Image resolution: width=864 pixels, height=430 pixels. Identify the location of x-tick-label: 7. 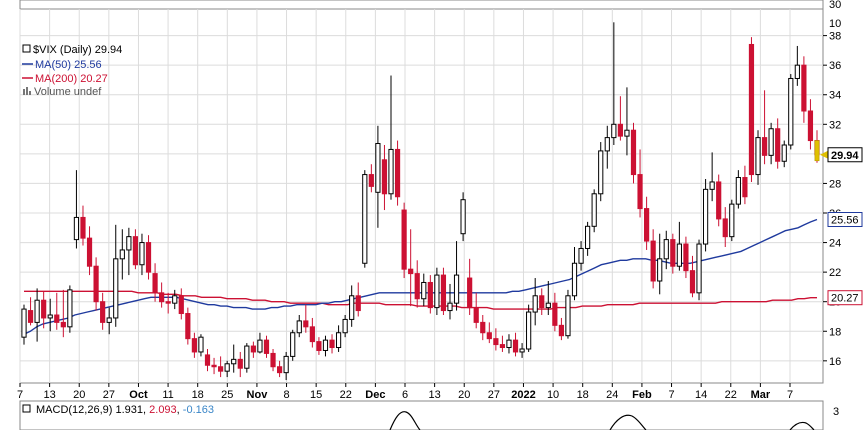
(790, 395).